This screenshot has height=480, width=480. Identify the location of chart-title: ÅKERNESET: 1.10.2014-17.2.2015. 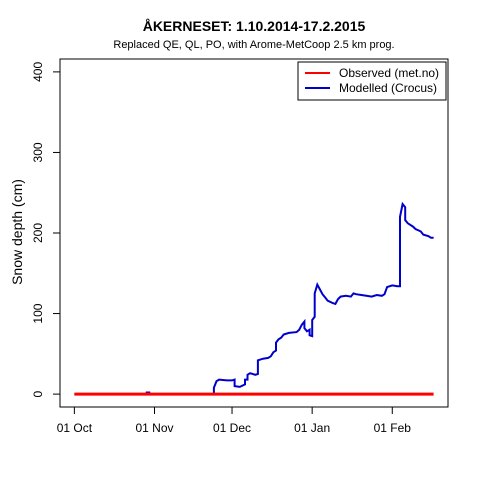
(254, 26).